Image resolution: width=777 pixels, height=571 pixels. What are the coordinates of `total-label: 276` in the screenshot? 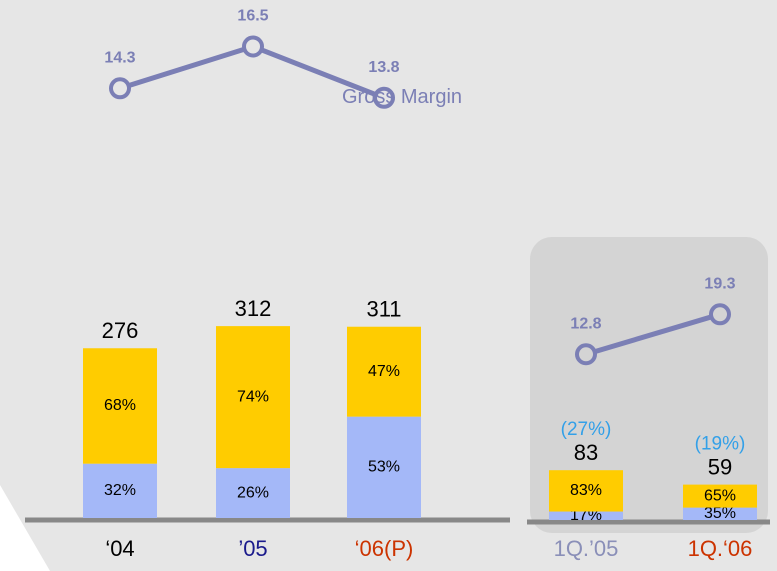 It's located at (120, 330).